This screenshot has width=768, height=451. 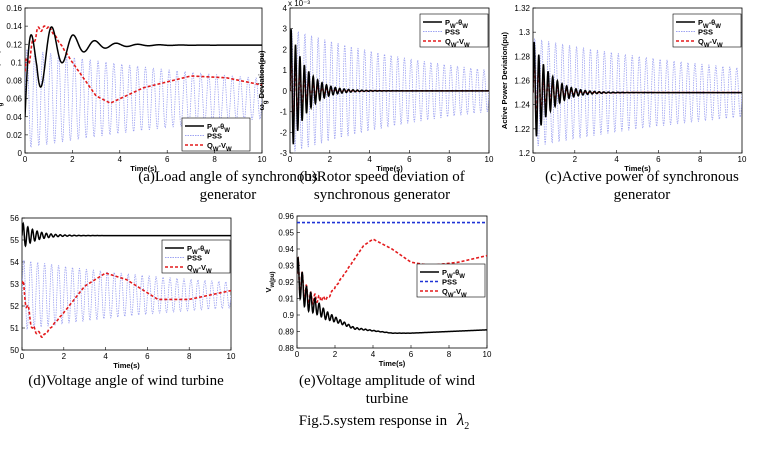 I want to click on chart-b-ytick-label-7: 4, so click(x=285, y=8).